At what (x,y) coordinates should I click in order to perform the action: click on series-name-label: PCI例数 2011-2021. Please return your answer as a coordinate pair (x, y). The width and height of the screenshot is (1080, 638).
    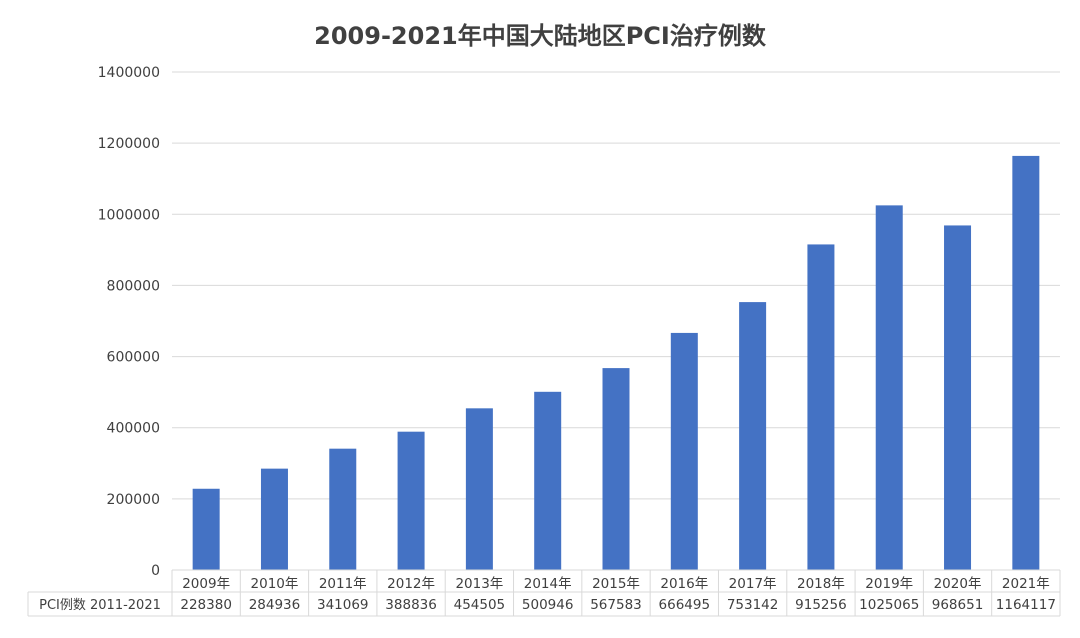
    Looking at the image, I should click on (100, 605).